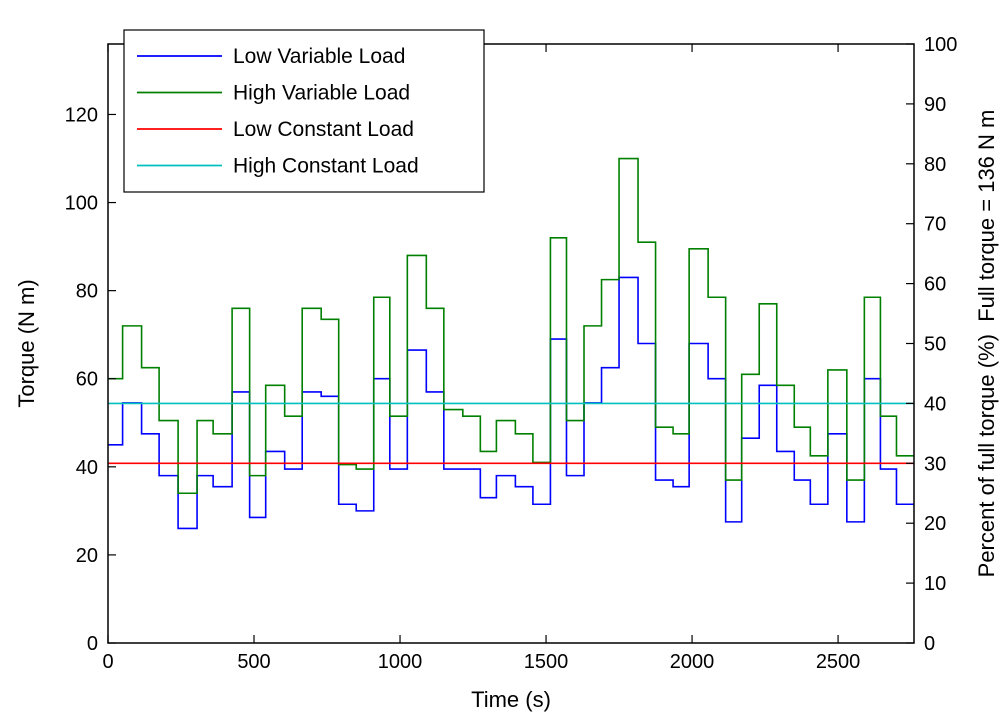 Image resolution: width=1001 pixels, height=722 pixels. What do you see at coordinates (935, 464) in the screenshot?
I see `y2-tick-label: 30` at bounding box center [935, 464].